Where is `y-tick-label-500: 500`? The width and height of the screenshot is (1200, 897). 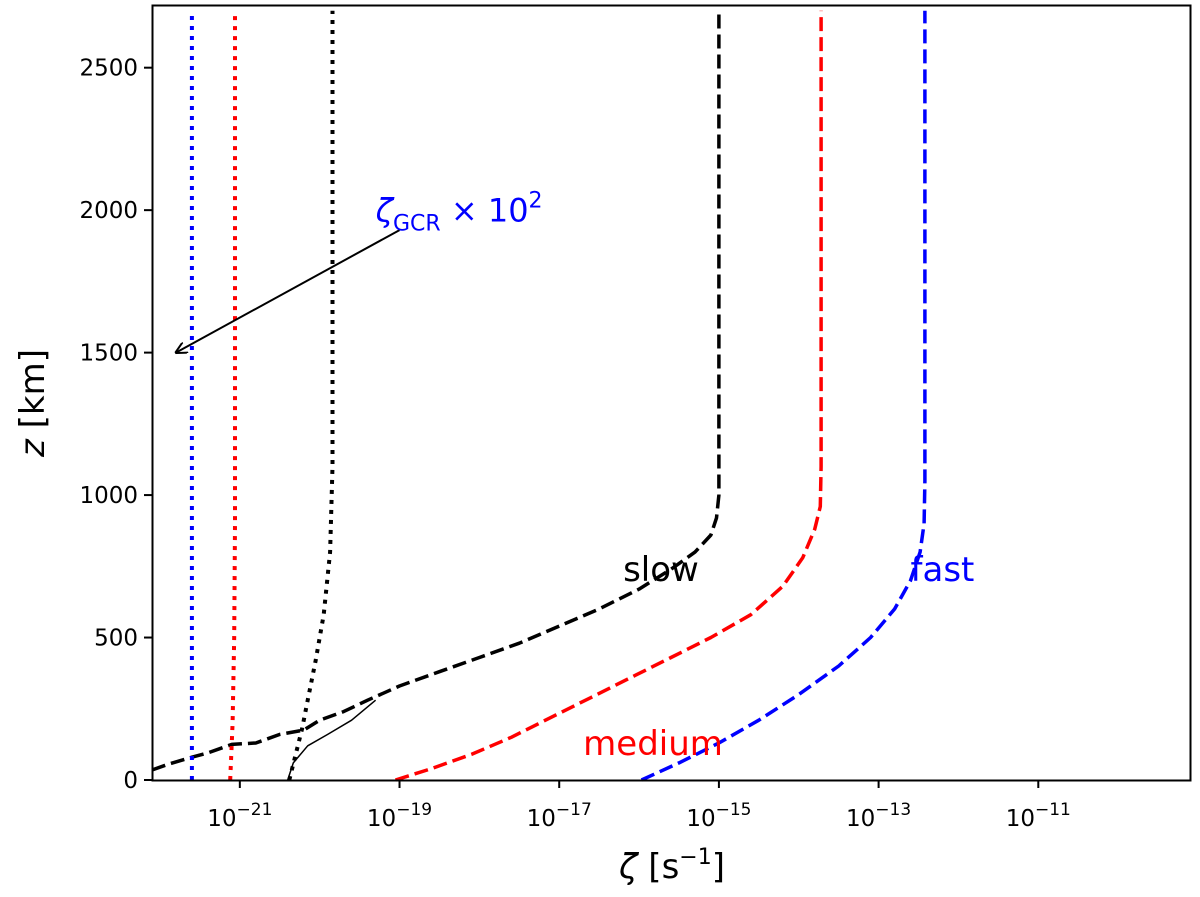 y-tick-label-500: 500 is located at coordinates (116, 639).